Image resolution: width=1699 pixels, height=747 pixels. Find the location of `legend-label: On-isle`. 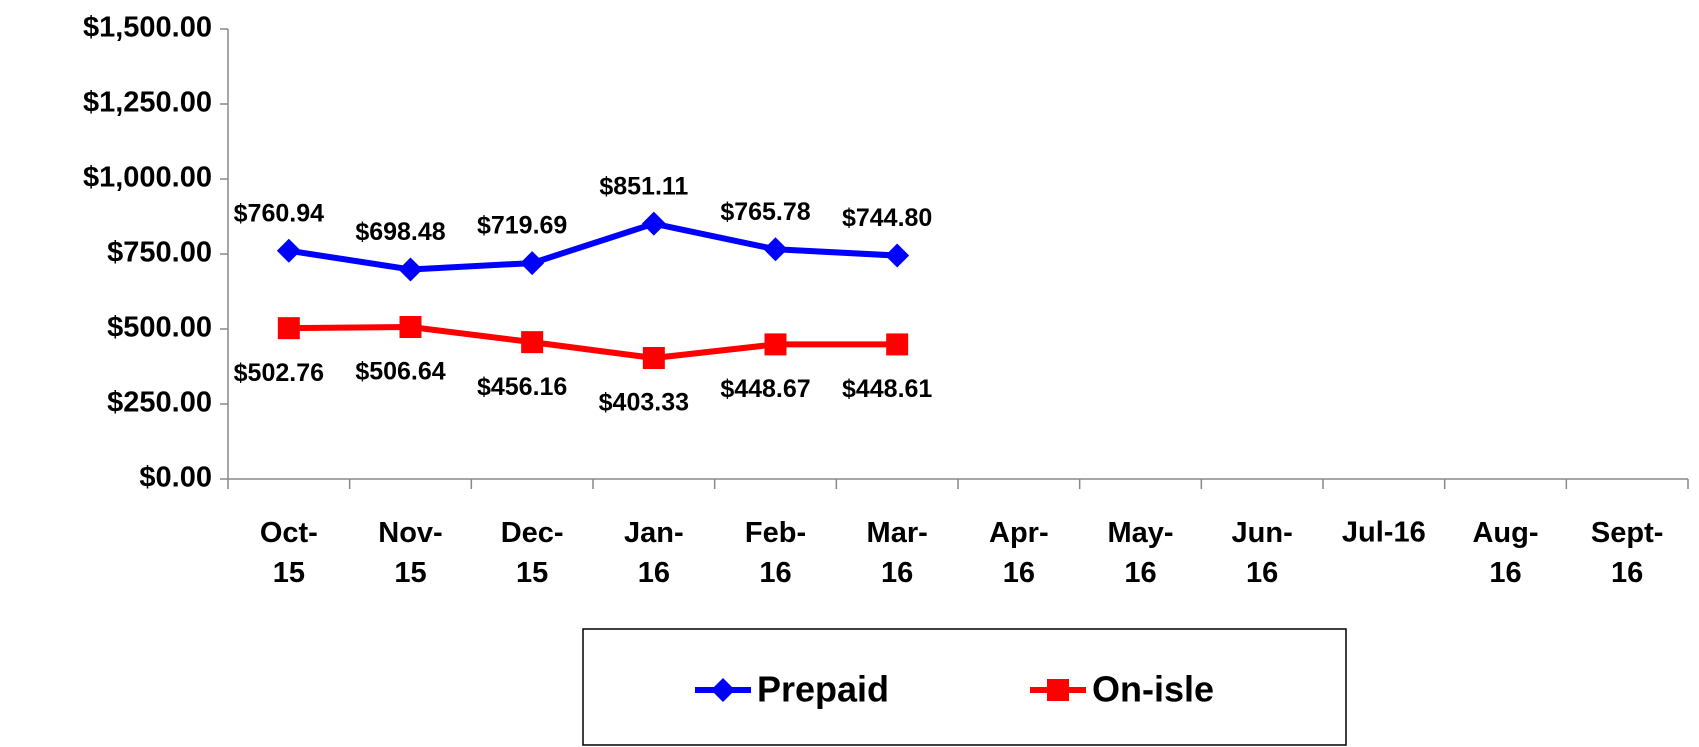

legend-label: On-isle is located at coordinates (1153, 689).